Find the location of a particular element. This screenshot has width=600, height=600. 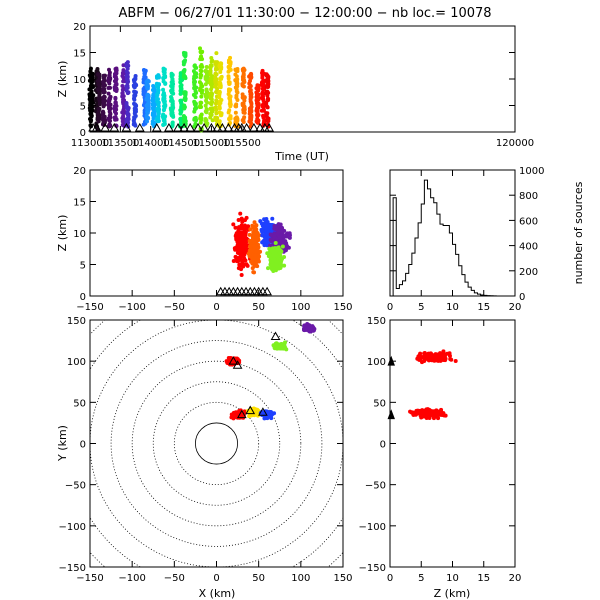

xz-xtick-label: 100 is located at coordinates (300, 307).